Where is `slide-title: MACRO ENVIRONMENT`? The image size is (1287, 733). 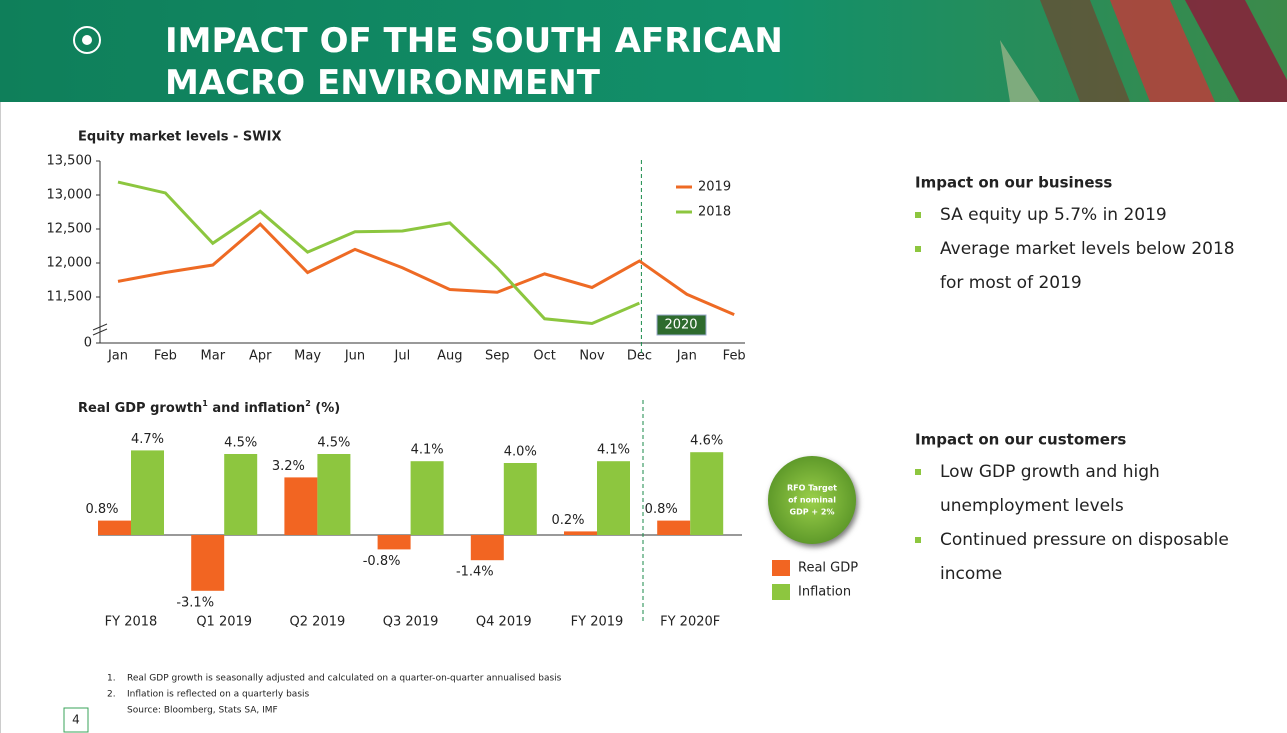 slide-title: MACRO ENVIRONMENT is located at coordinates (383, 83).